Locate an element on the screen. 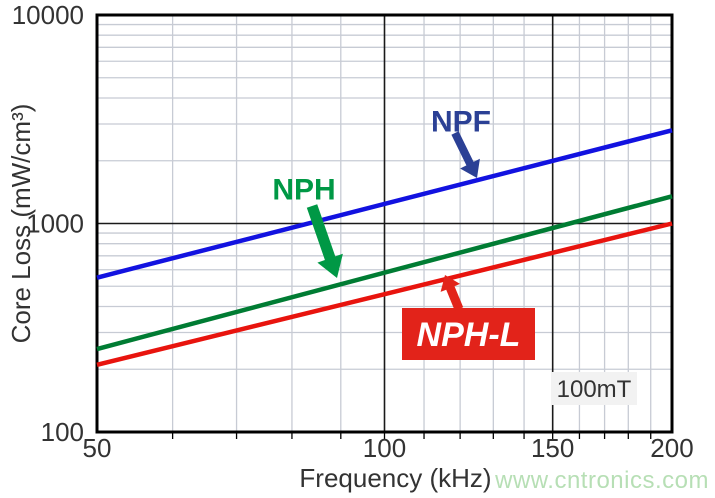  x-axis-title: Frequency (kHz) is located at coordinates (395, 478).